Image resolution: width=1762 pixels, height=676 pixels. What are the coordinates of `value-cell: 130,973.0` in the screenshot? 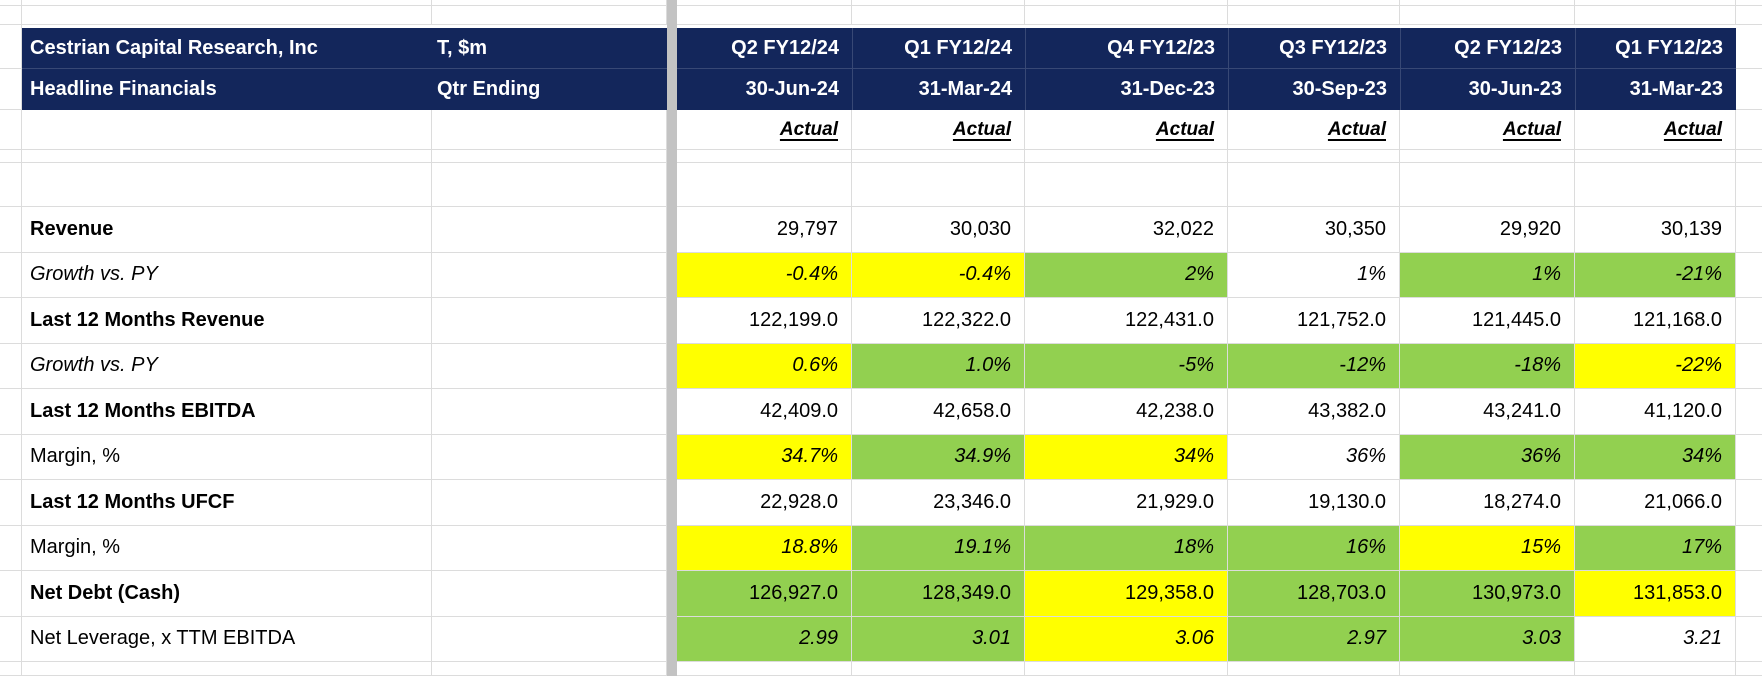 It's located at (1487, 594).